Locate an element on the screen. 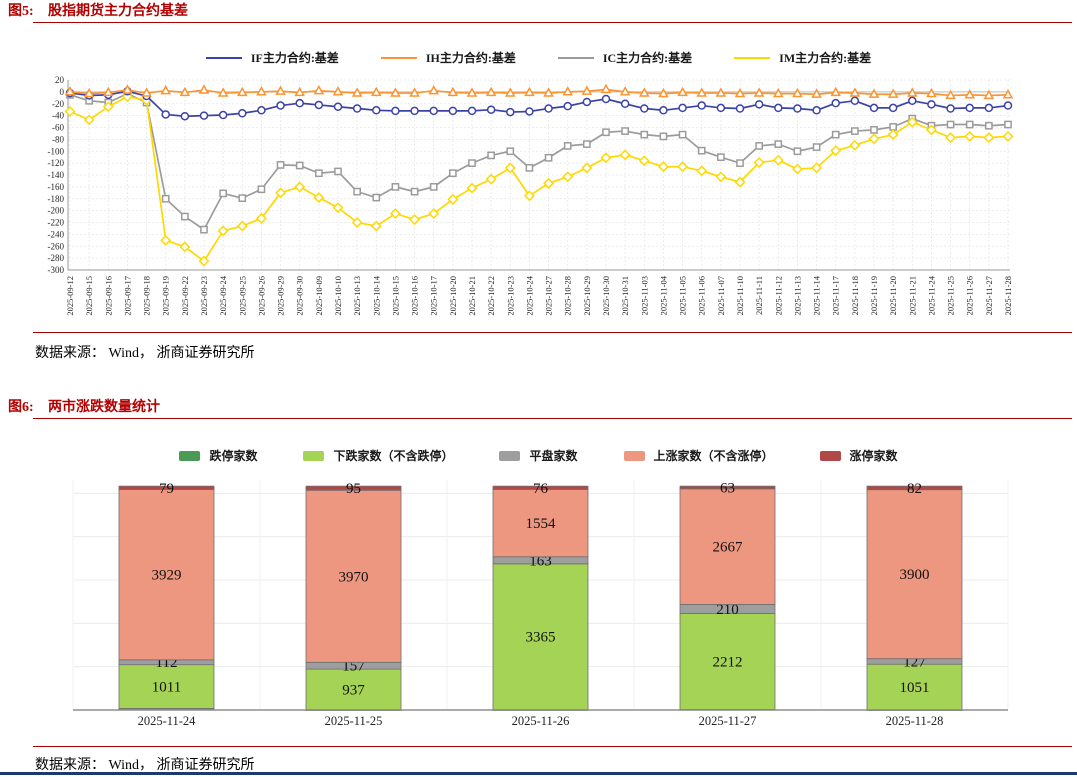  x-tick-label: 2025-11-26 is located at coordinates (970, 295).